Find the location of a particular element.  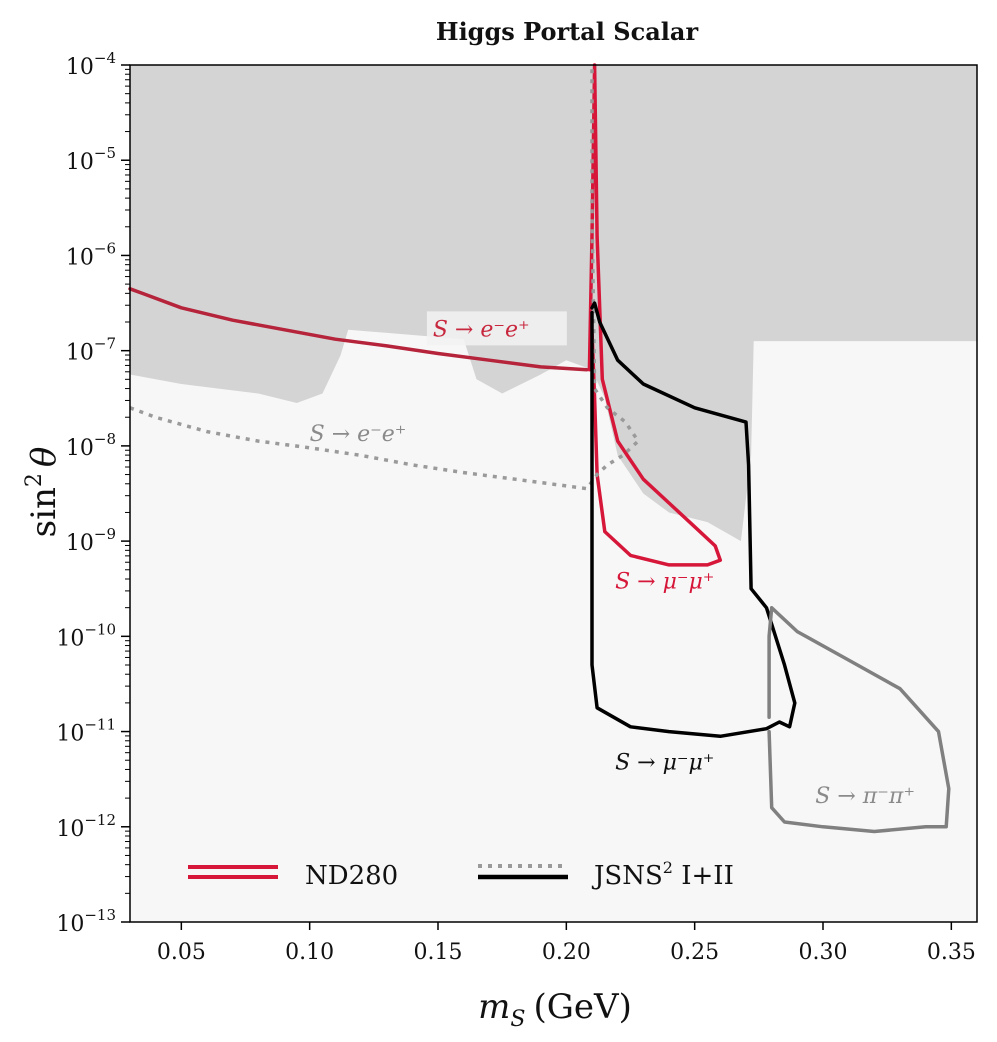

y-tick-label-base-0: 10 is located at coordinates (80, 67).